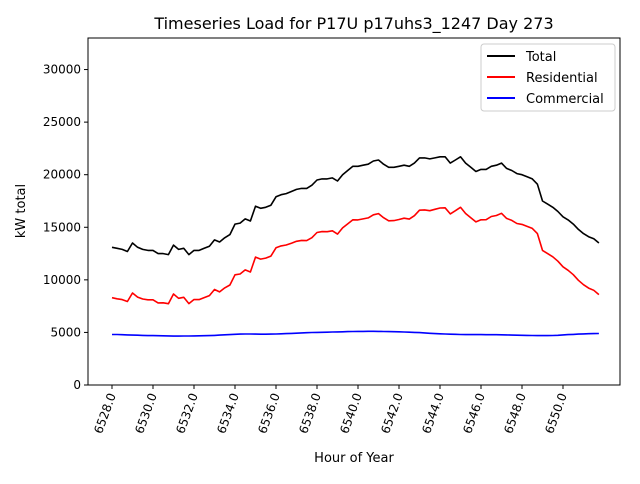 The height and width of the screenshot is (484, 640). Describe the element at coordinates (351, 413) in the screenshot. I see `x-tick-label: 6540.0` at that location.